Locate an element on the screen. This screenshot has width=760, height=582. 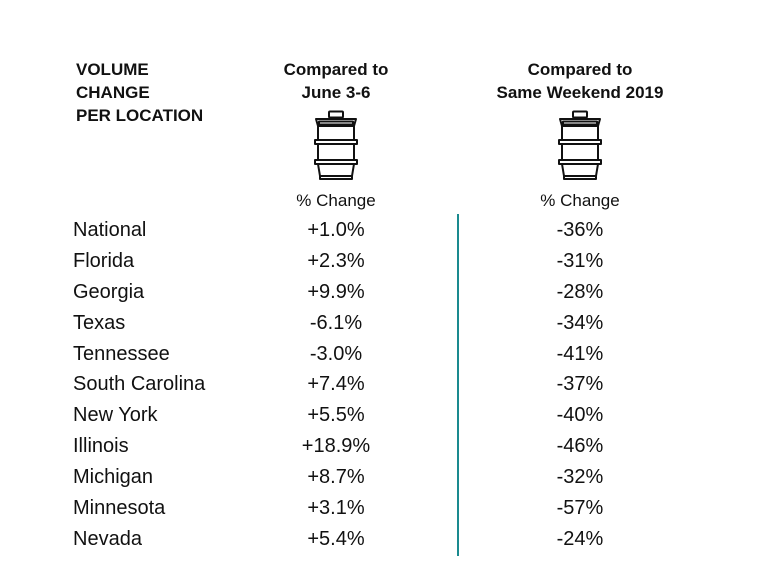
location-cell: South Carolina is located at coordinates (139, 384).